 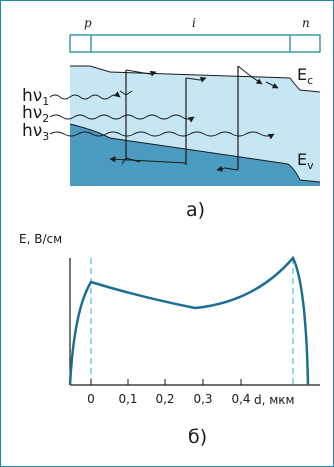 I want to click on electron-drift-arrow, so click(x=272, y=85).